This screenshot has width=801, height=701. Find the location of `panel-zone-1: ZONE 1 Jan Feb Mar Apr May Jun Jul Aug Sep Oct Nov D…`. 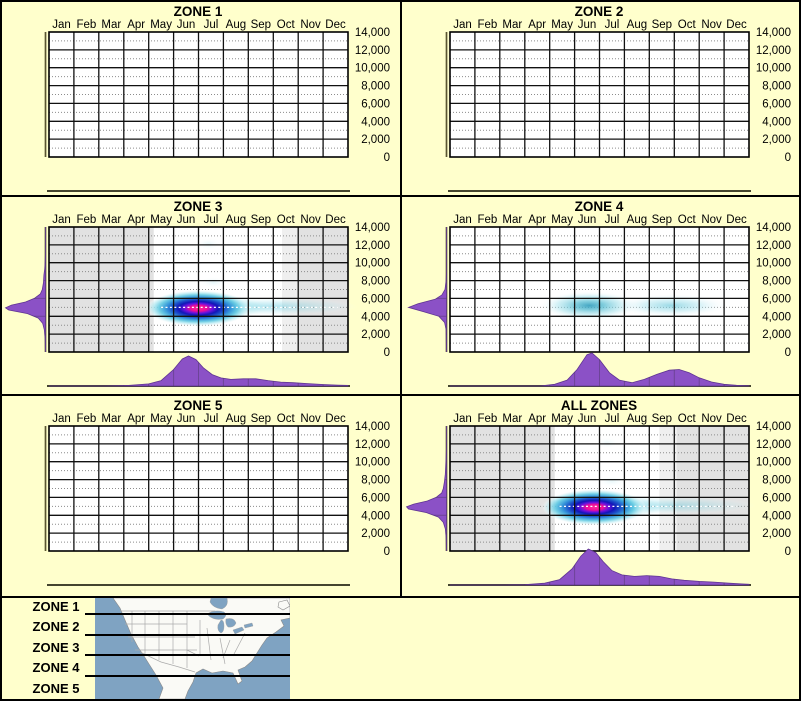

panel-zone-1: ZONE 1 Jan Feb Mar Apr May Jun Jul Aug Sep Oct Nov D… is located at coordinates (201, 98).